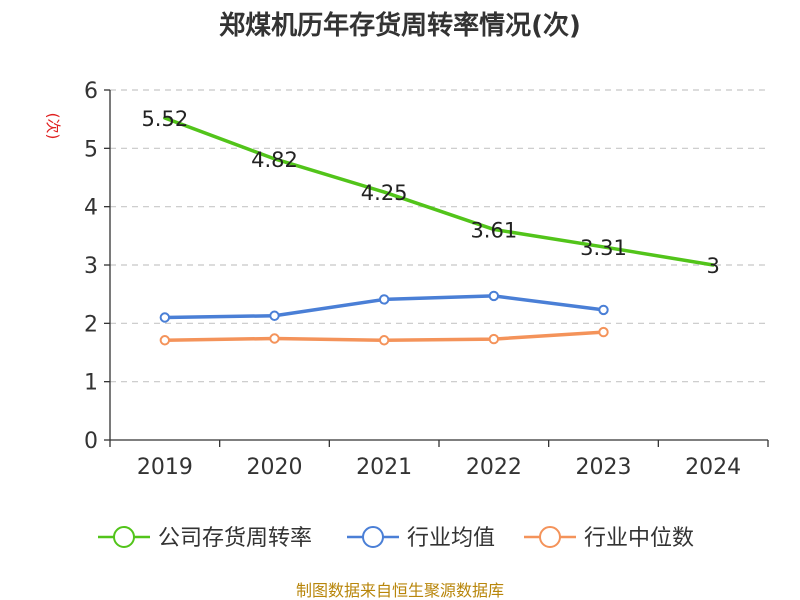 The width and height of the screenshot is (800, 600). Describe the element at coordinates (235, 538) in the screenshot. I see `legend-label: 公司存货周转率` at that location.